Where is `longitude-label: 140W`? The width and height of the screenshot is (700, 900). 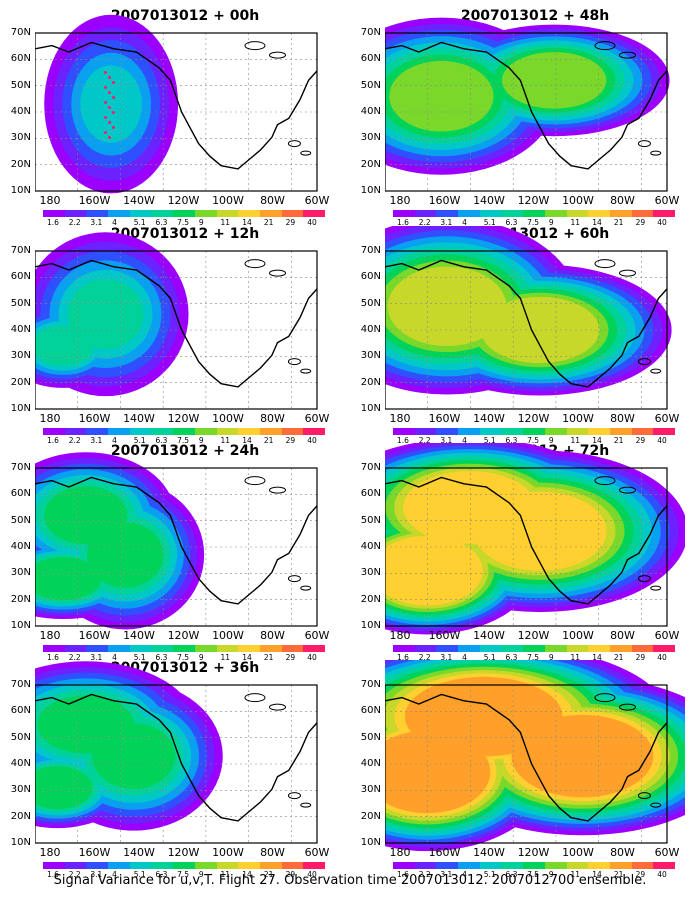 longitude-label: 140W is located at coordinates (139, 418).